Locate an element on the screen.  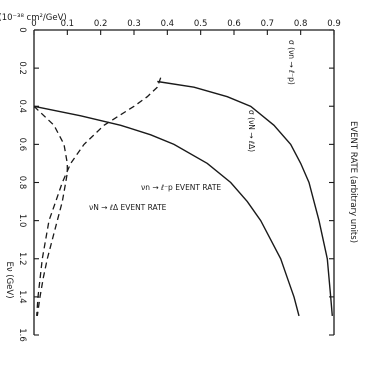
label-sigma-nu-n: σ (νn → ℓ⁻p) is located at coordinates (291, 62).